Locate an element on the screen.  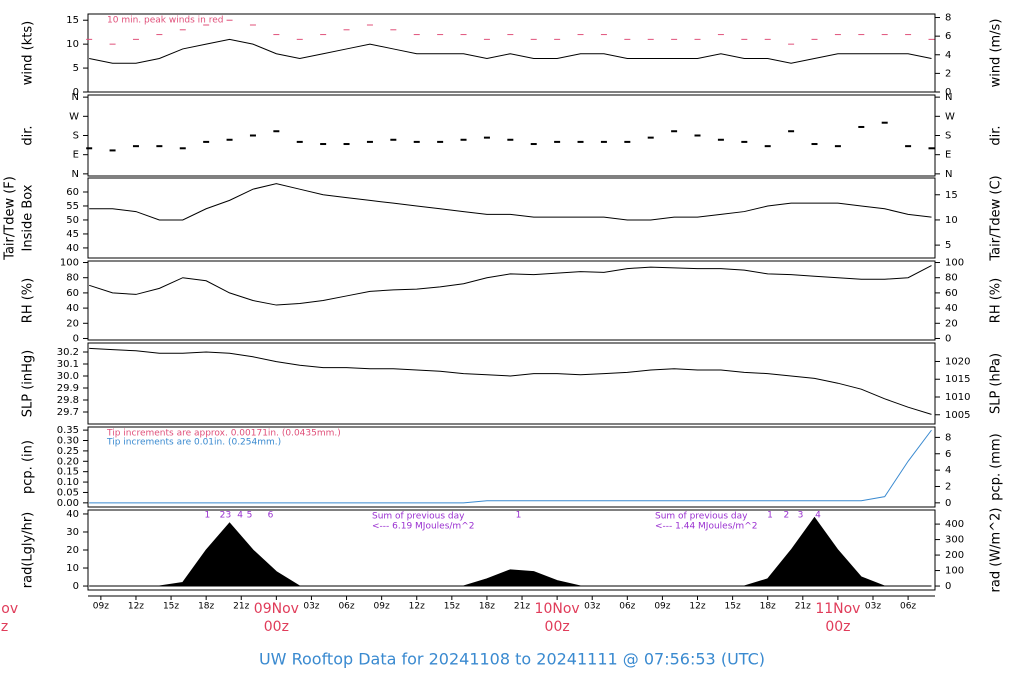
y-tick-label: 0.10 is located at coordinates (68, 482).